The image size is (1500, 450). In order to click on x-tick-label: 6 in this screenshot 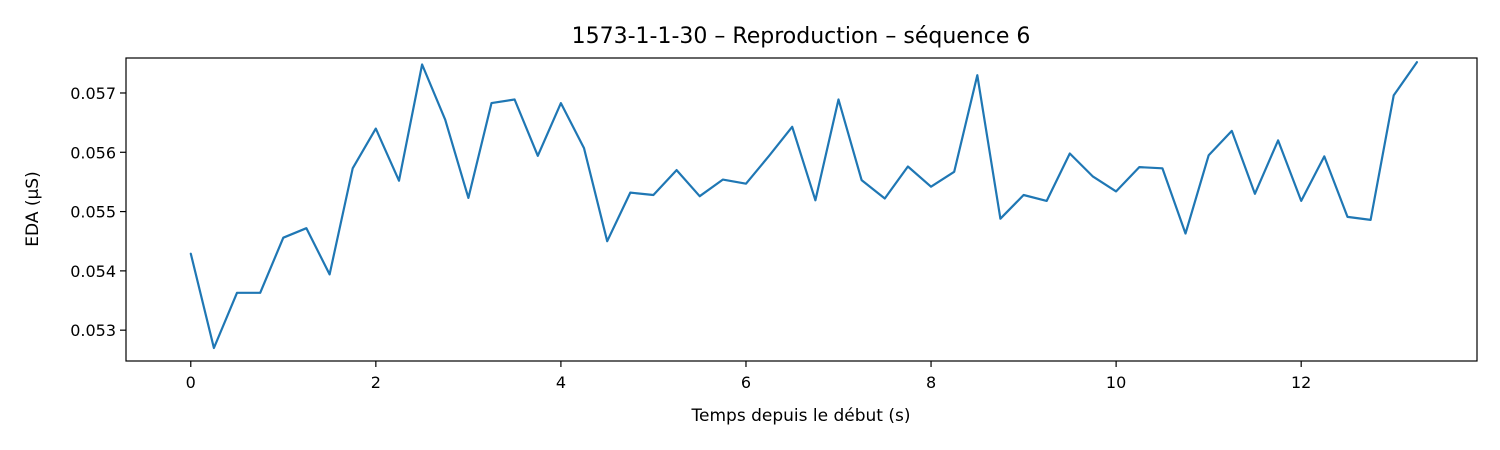, I will do `click(746, 382)`.